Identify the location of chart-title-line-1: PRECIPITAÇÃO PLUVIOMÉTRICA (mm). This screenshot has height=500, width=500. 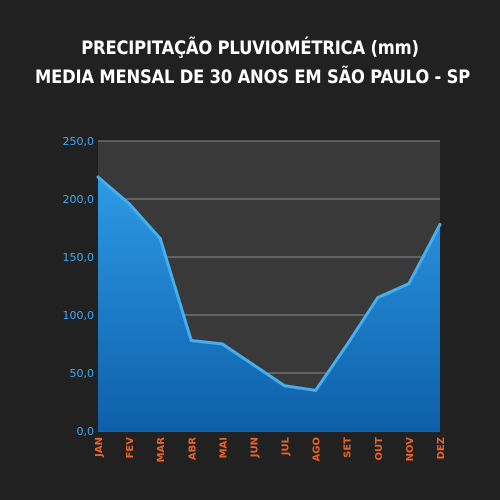
(250, 48).